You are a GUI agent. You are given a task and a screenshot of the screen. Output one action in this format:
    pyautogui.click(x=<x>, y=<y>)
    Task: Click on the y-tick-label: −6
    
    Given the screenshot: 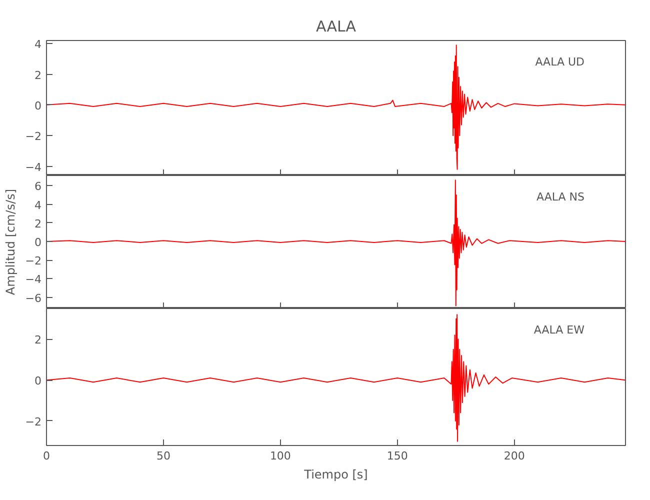 What is the action you would take?
    pyautogui.click(x=33, y=298)
    